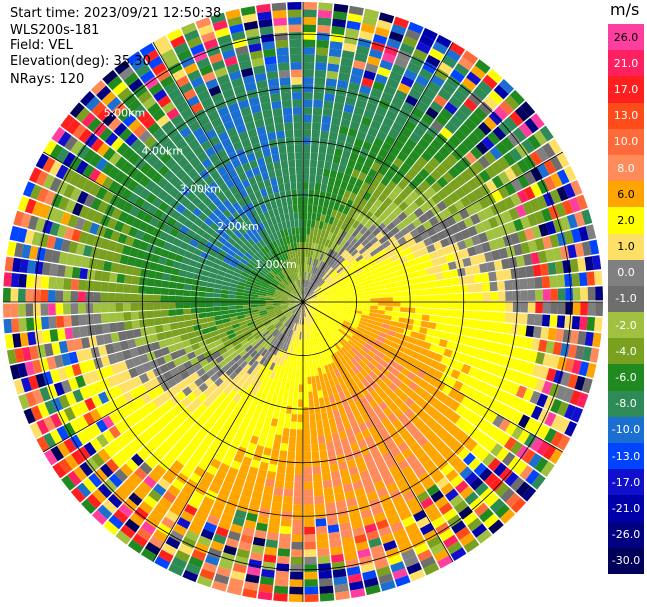 The width and height of the screenshot is (647, 607). Describe the element at coordinates (55, 30) in the screenshot. I see `instrument-label: WLS200s-181` at that location.